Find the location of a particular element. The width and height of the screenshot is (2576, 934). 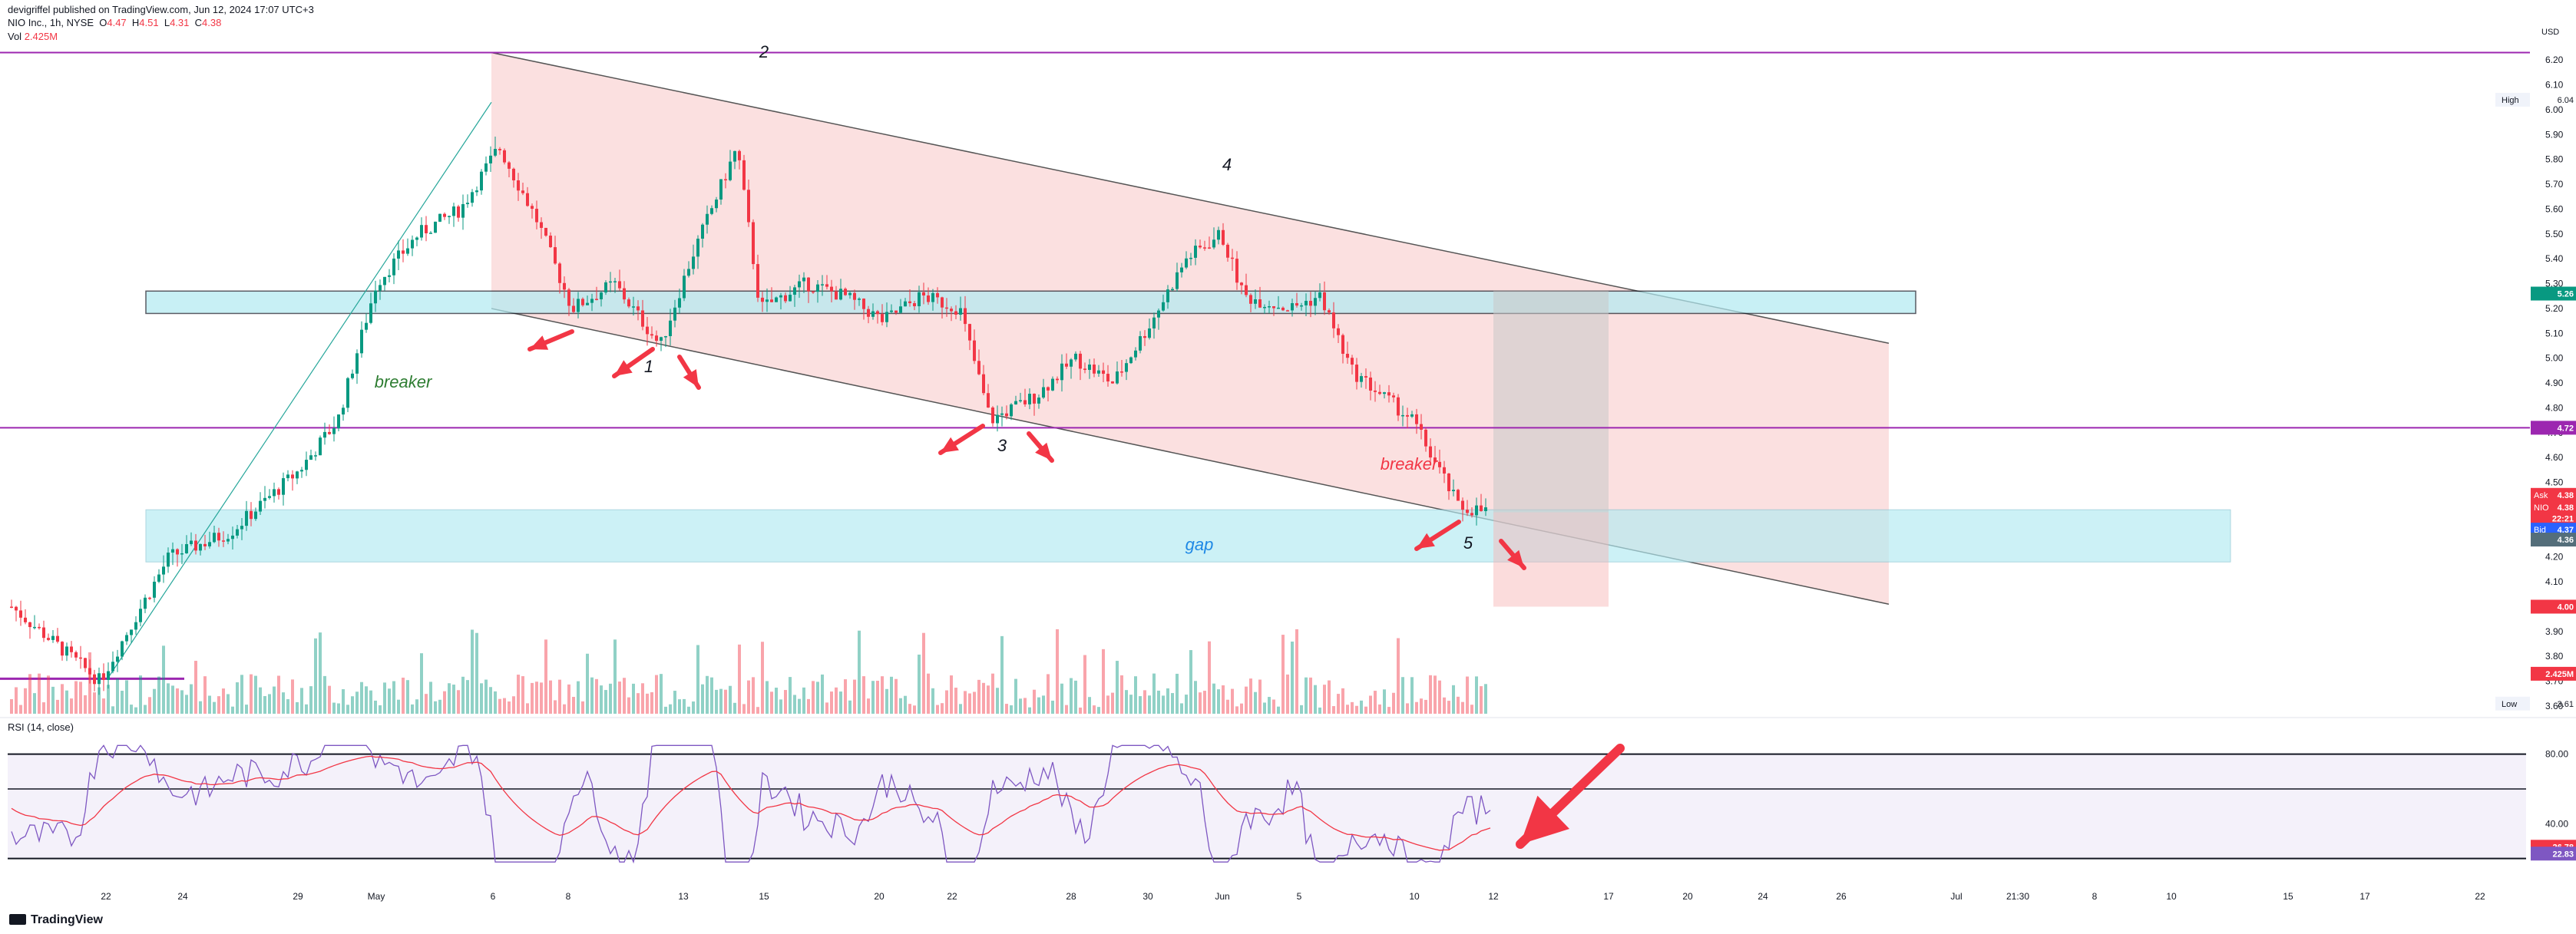

upper-zone is located at coordinates (1030, 302).